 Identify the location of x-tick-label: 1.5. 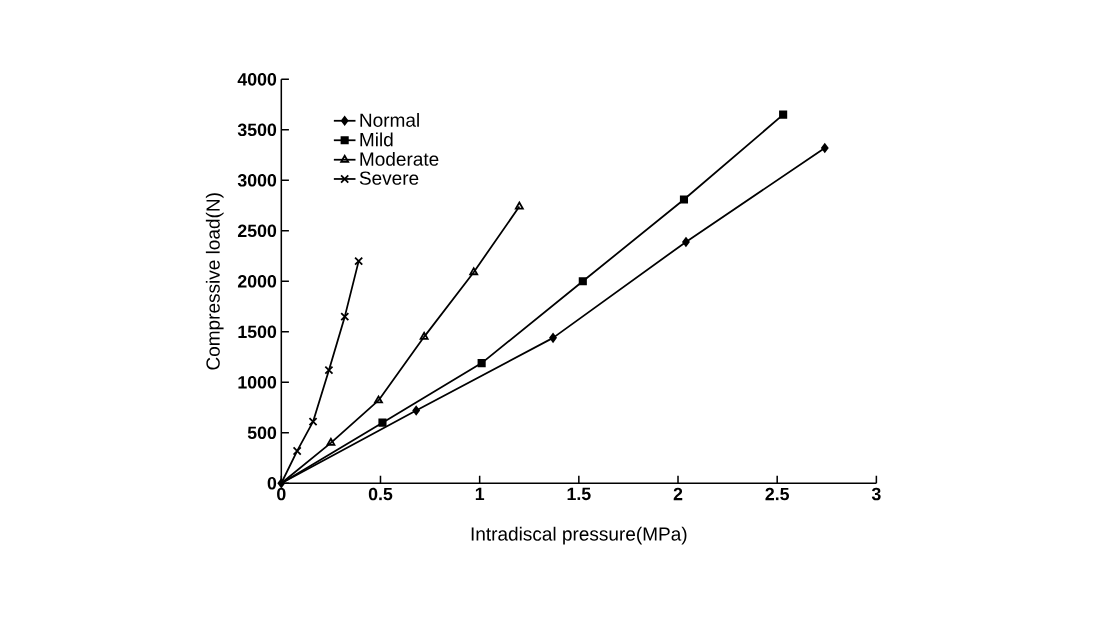
(579, 494).